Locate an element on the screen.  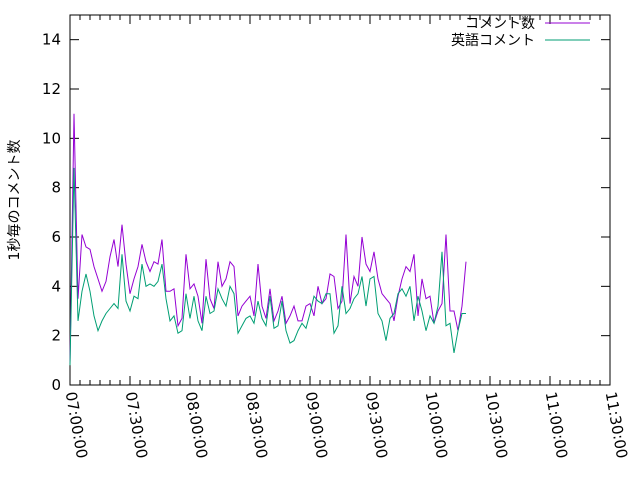
x-tick-label: 09:30:00 is located at coordinates (376, 424).